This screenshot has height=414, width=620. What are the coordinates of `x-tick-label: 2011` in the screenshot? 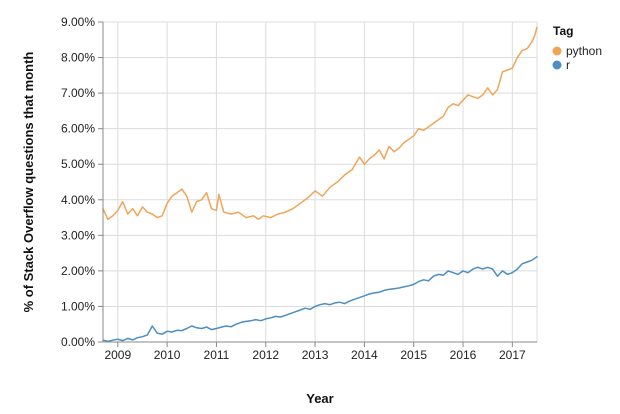 It's located at (217, 355).